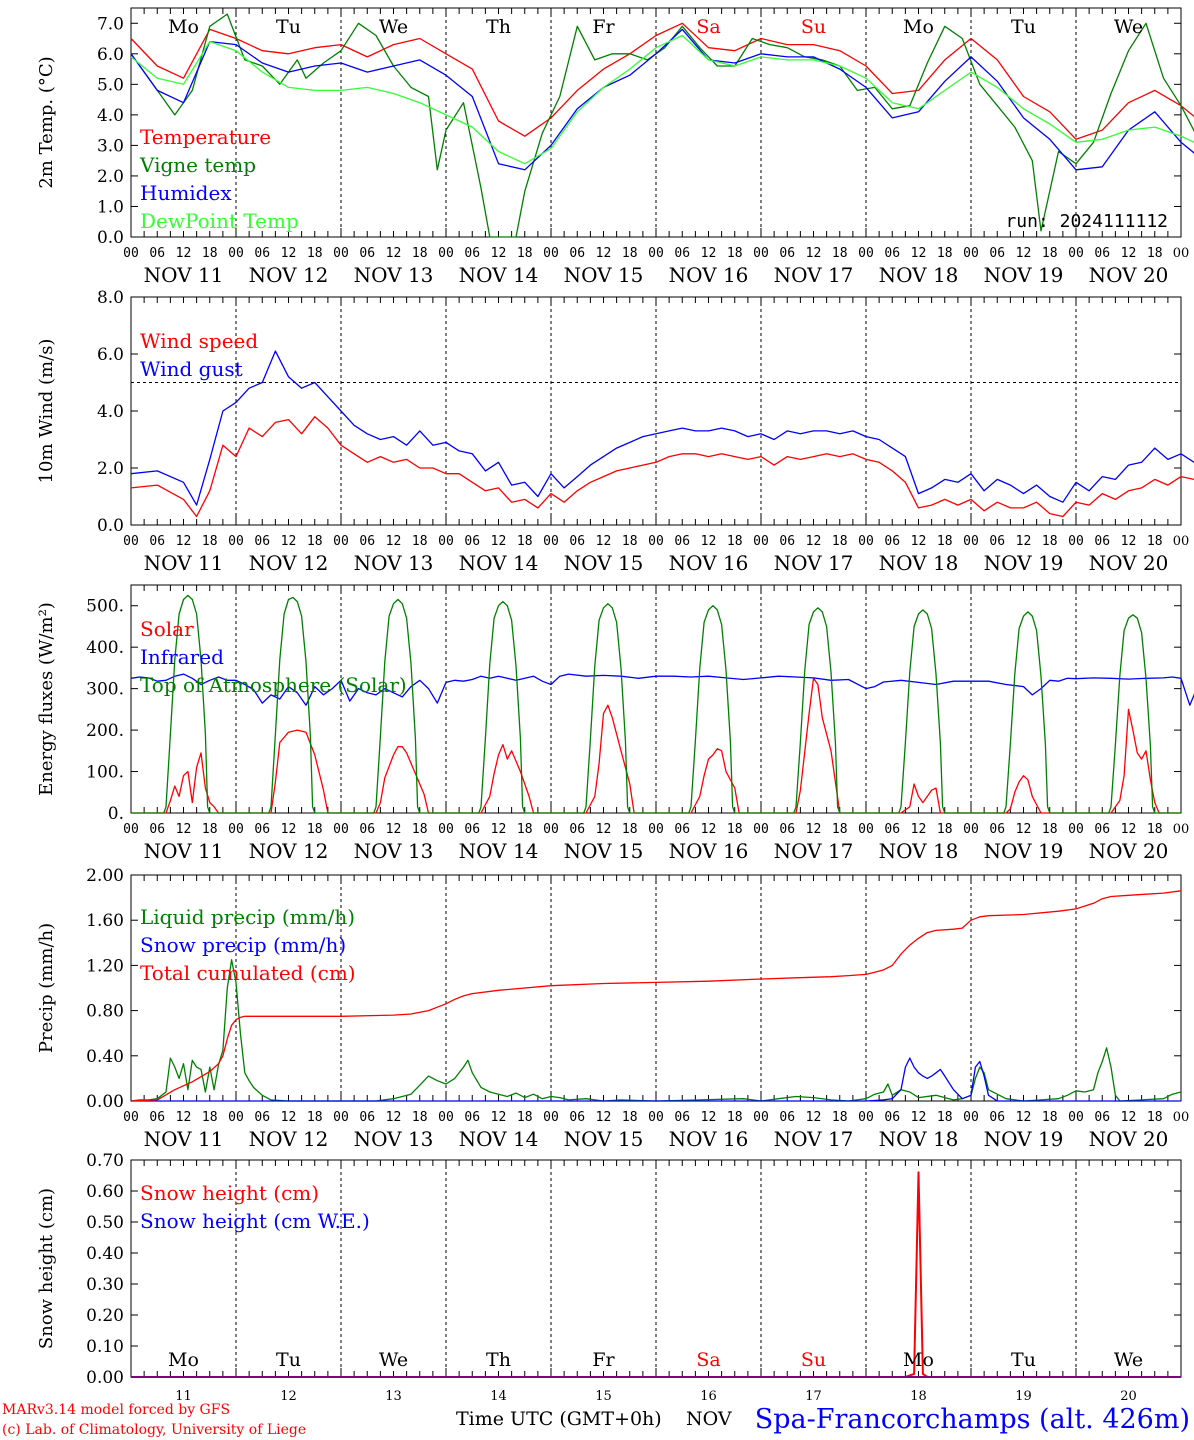 The height and width of the screenshot is (1440, 1194). What do you see at coordinates (197, 165) in the screenshot?
I see `legend-entry: Vigne temp` at bounding box center [197, 165].